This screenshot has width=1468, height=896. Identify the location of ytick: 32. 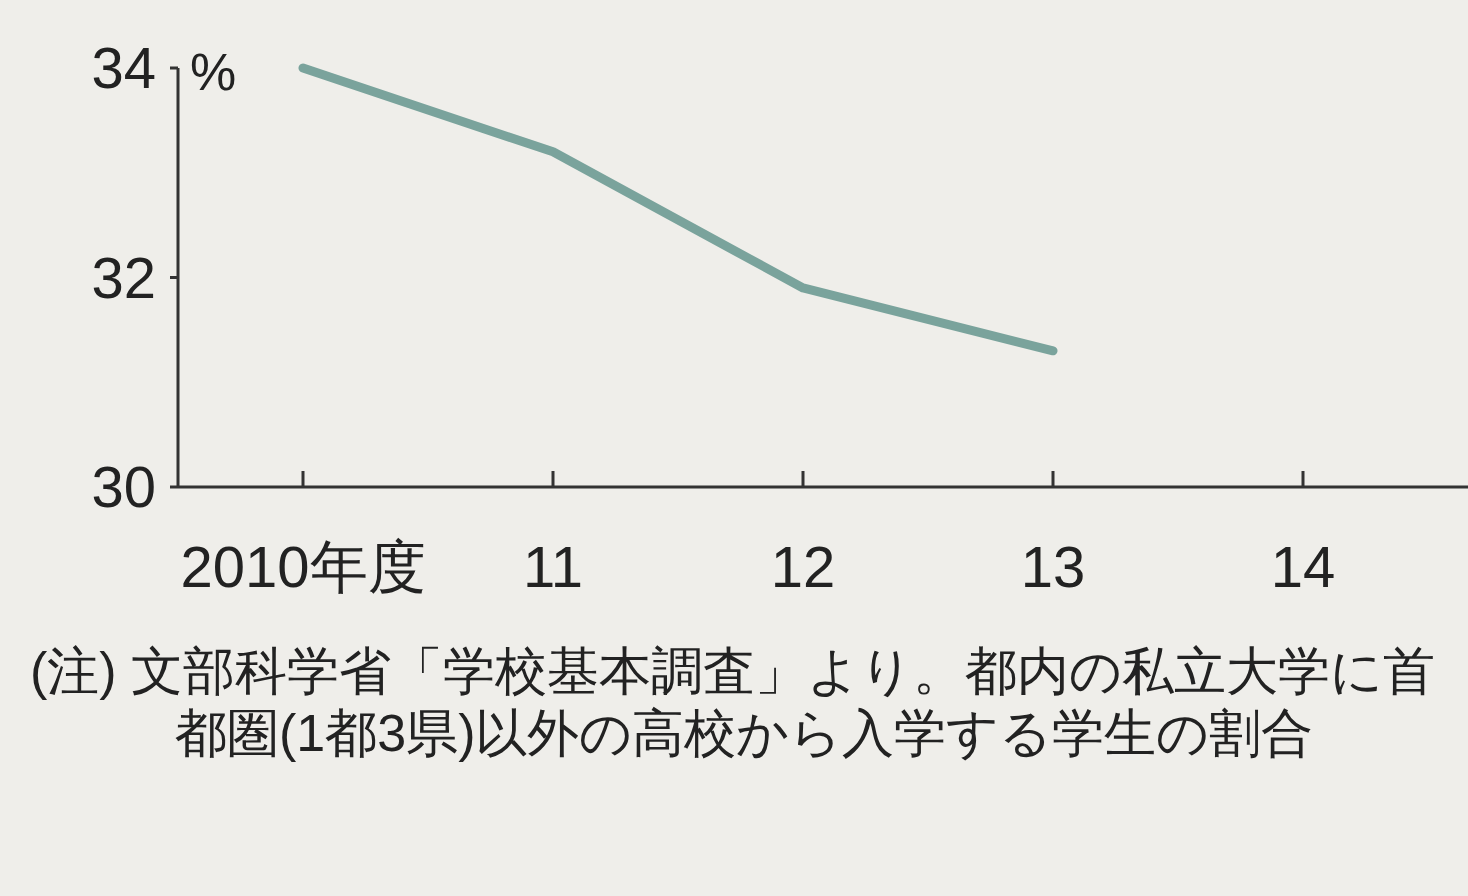
(123, 277).